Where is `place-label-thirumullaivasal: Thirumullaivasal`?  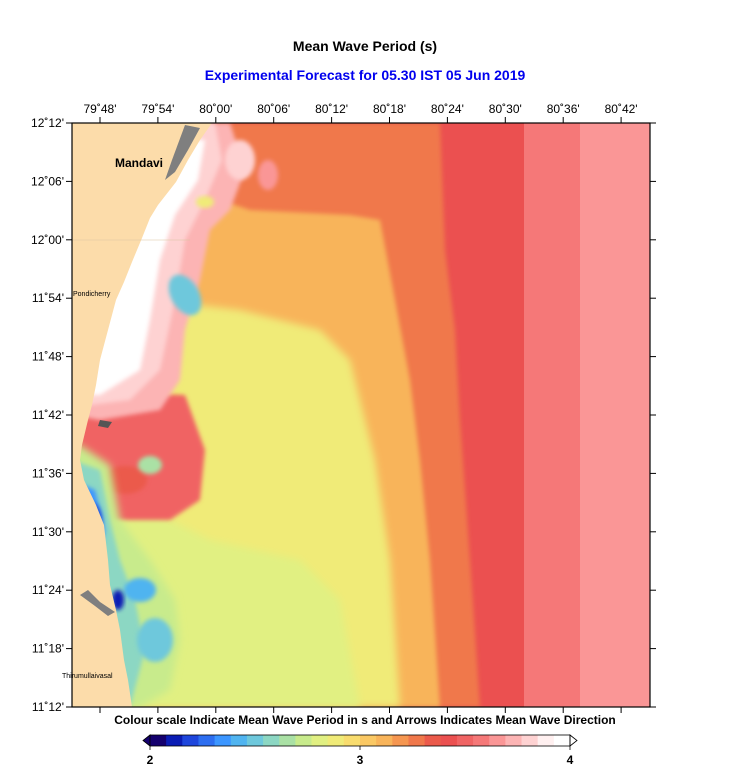 place-label-thirumullaivasal: Thirumullaivasal is located at coordinates (87, 676).